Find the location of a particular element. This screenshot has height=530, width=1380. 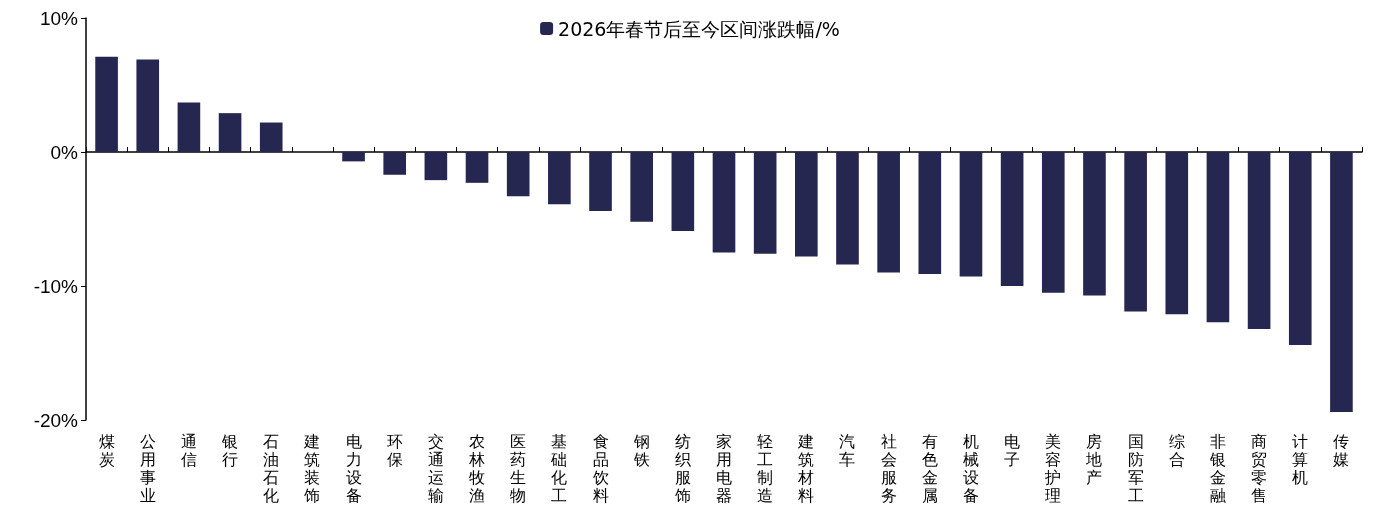

x-tick-label: 公用事业 is located at coordinates (147, 468).